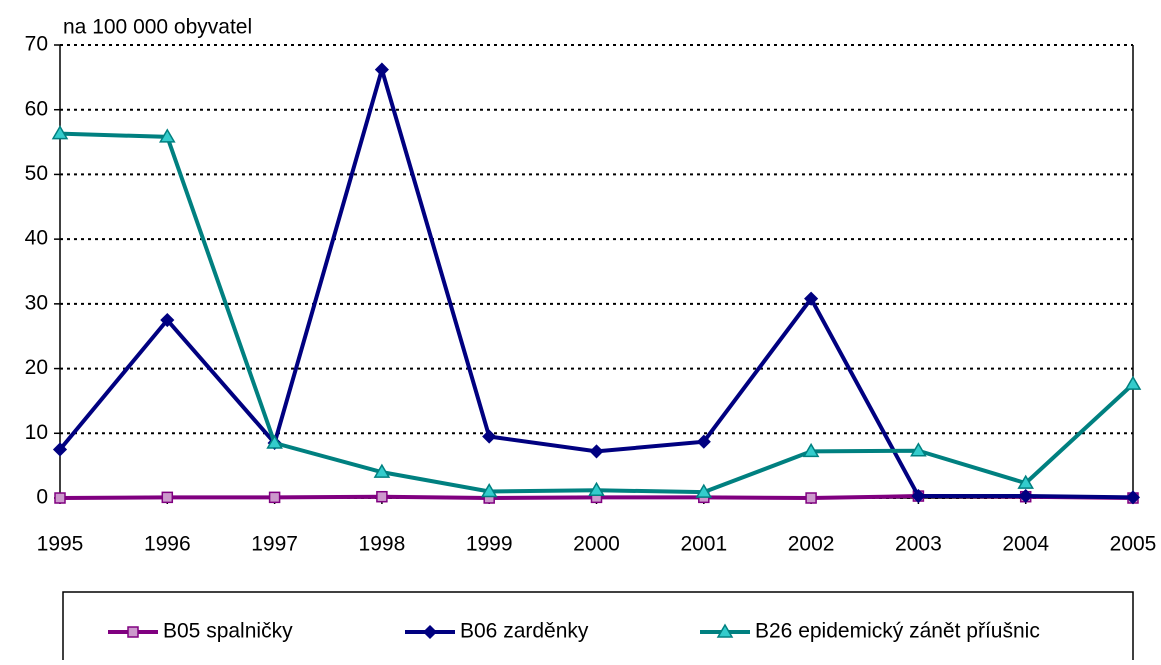 The image size is (1161, 665). What do you see at coordinates (157, 27) in the screenshot?
I see `axis-label: na 100 000 obyvatel` at bounding box center [157, 27].